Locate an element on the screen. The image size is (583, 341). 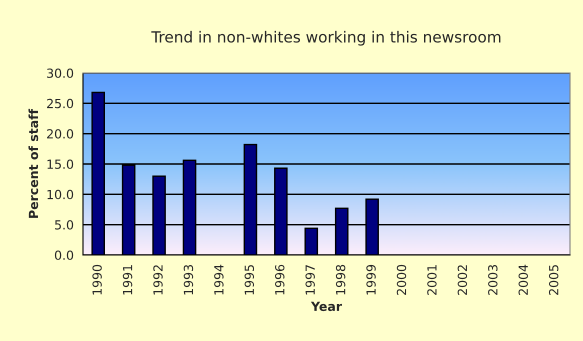
x-tick-label: 2004 is located at coordinates (523, 279).